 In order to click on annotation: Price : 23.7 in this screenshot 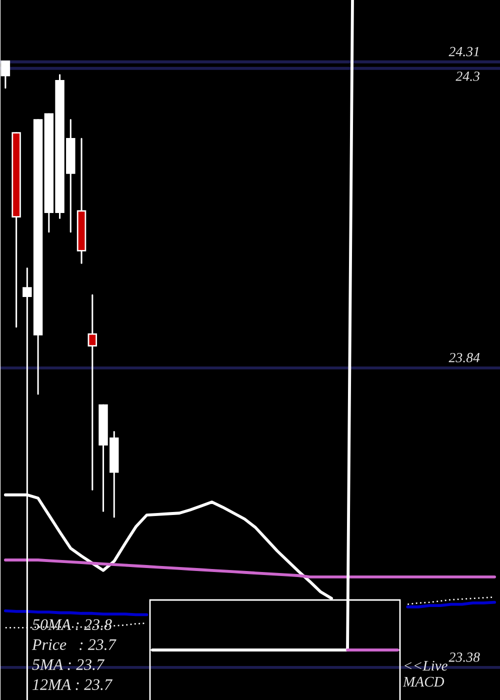, I will do `click(74, 644)`.